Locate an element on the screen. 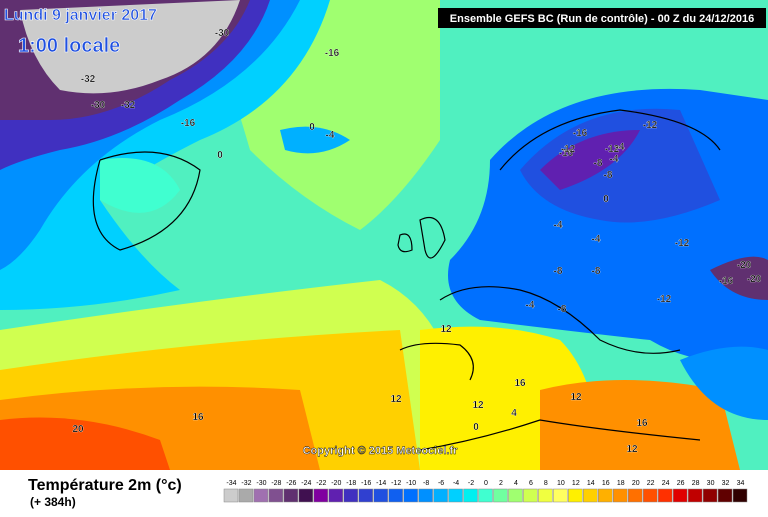 This screenshot has height=517, width=768. scale-label: 34 is located at coordinates (741, 483).